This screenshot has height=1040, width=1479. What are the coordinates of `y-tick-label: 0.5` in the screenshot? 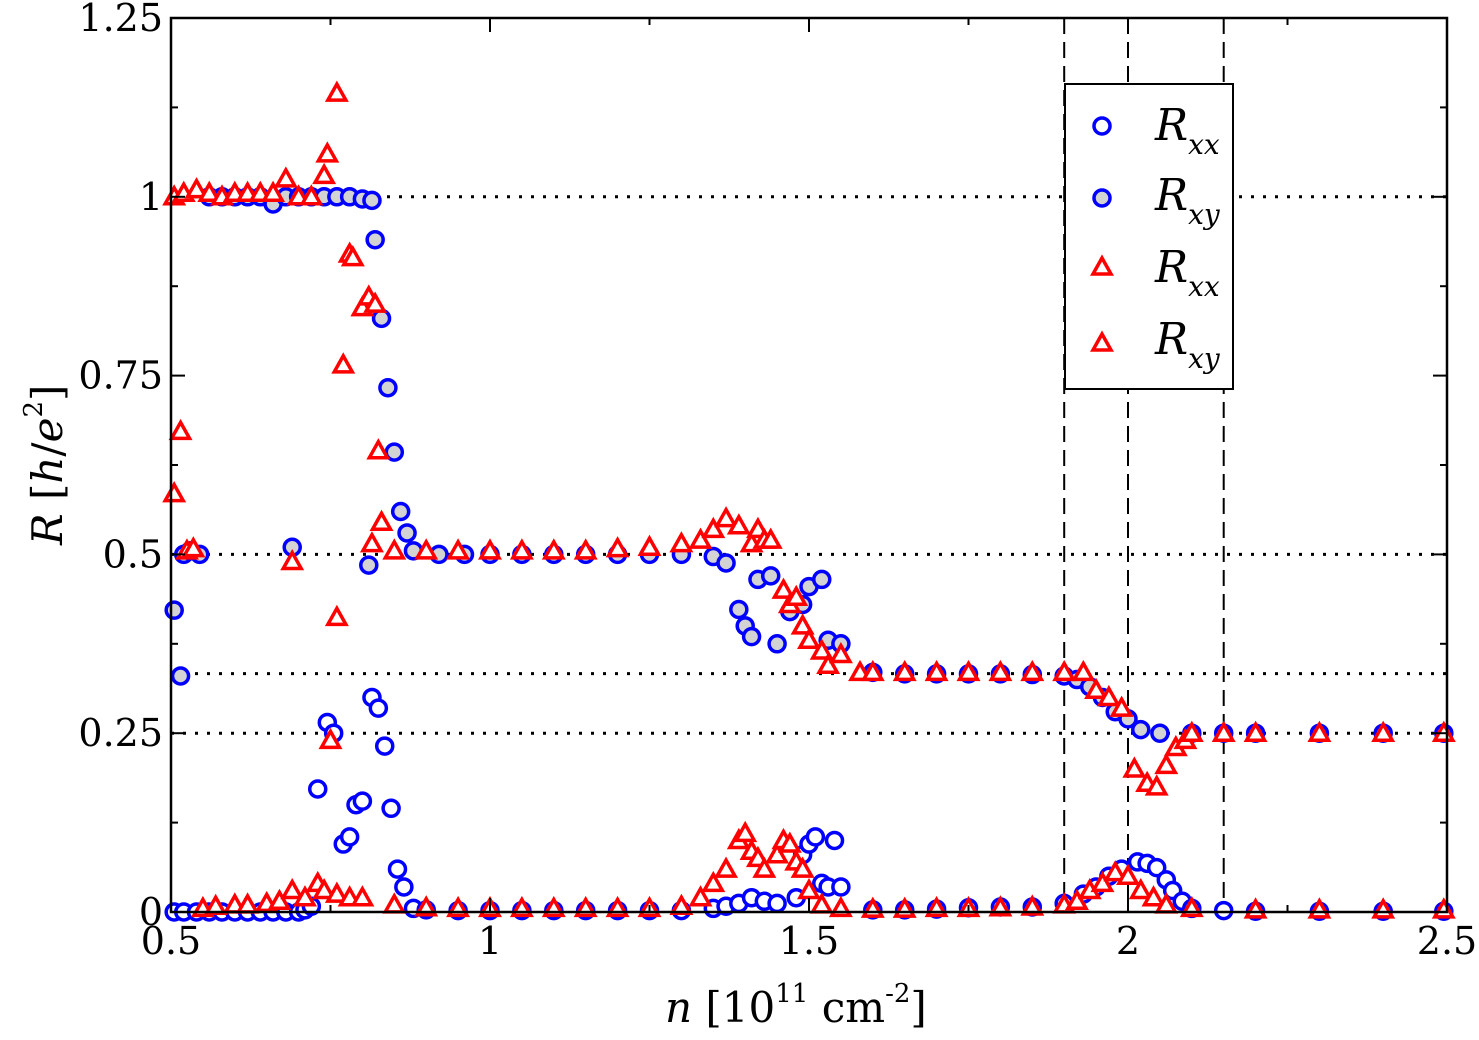 It's located at (133, 554).